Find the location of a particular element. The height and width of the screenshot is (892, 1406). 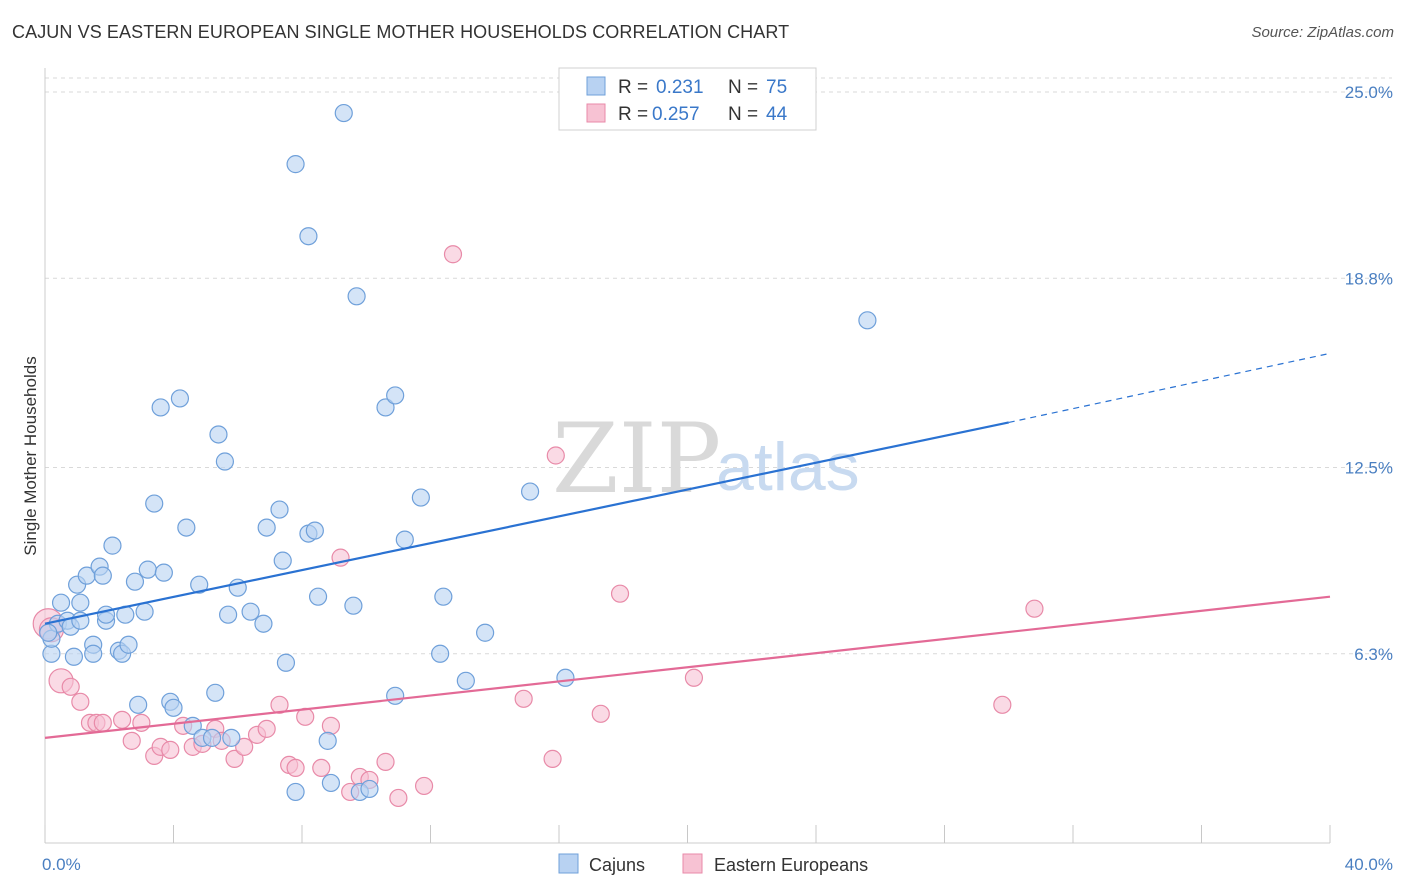

cajun-trend-extension is located at coordinates (1169, 388).